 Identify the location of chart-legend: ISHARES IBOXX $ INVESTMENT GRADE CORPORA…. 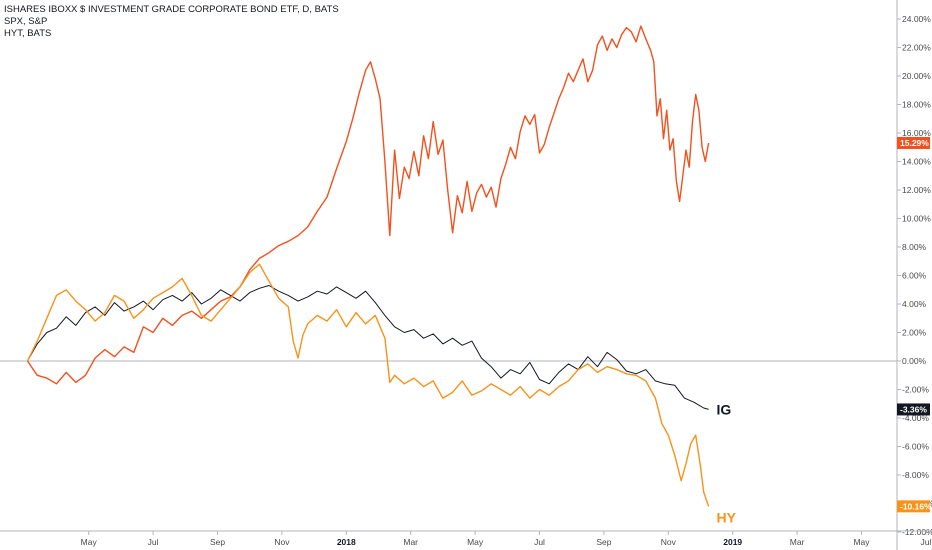
(171, 22).